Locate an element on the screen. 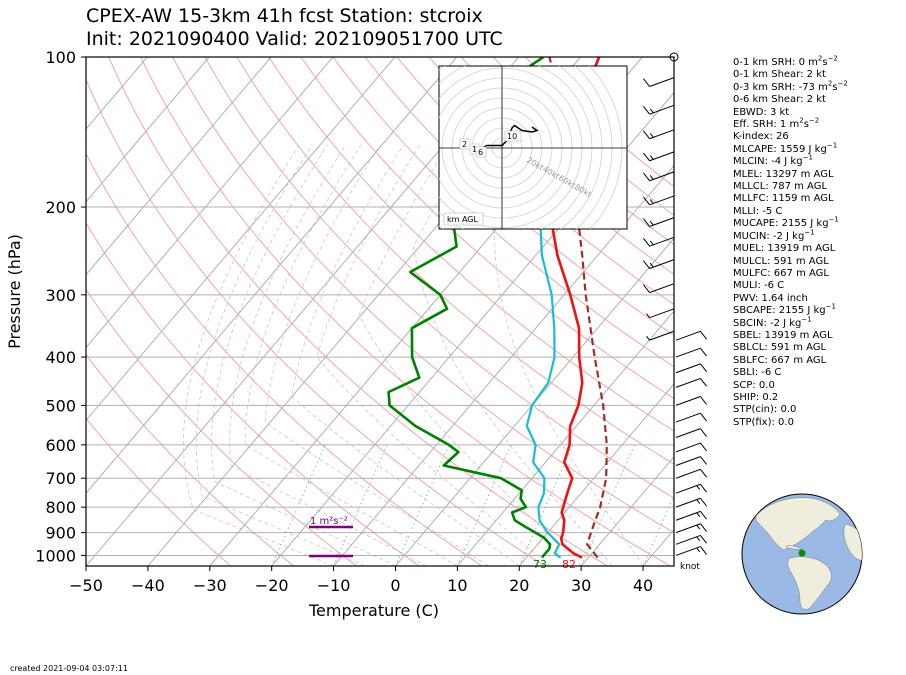 Image resolution: width=906 pixels, height=675 pixels. sounding-index: 0-3 km SRH: -73 m2s−2 is located at coordinates (790, 86).